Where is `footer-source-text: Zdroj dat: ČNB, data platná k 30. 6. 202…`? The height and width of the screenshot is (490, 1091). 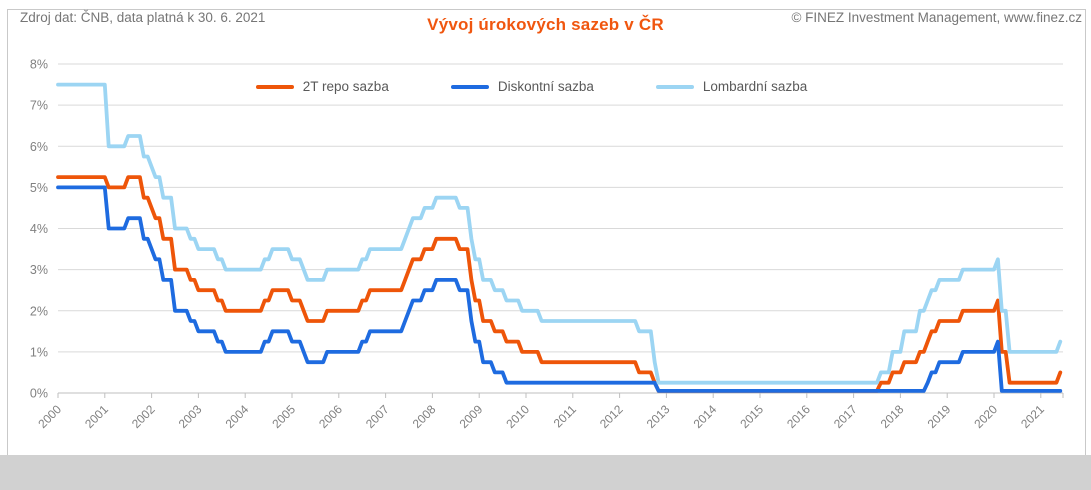
footer-source-text: Zdroj dat: ČNB, data platná k 30. 6. 202… is located at coordinates (143, 17).